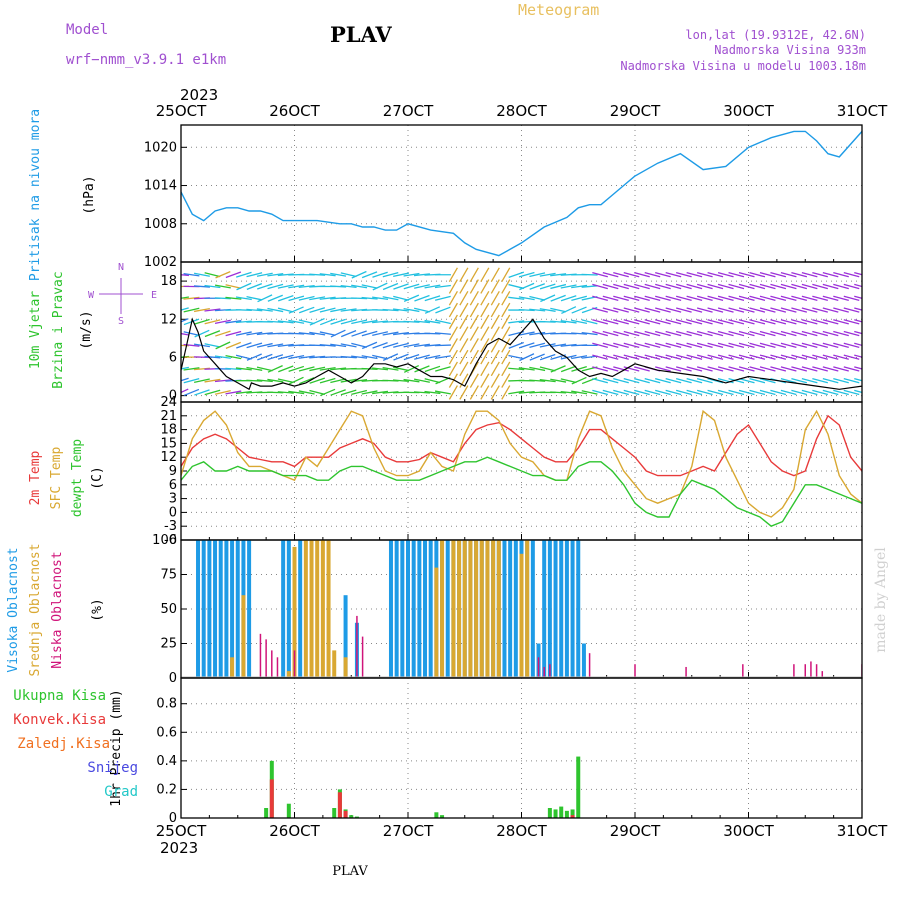 Image resolution: width=900 pixels, height=900 pixels. I want to click on compass-west: W, so click(91, 295).